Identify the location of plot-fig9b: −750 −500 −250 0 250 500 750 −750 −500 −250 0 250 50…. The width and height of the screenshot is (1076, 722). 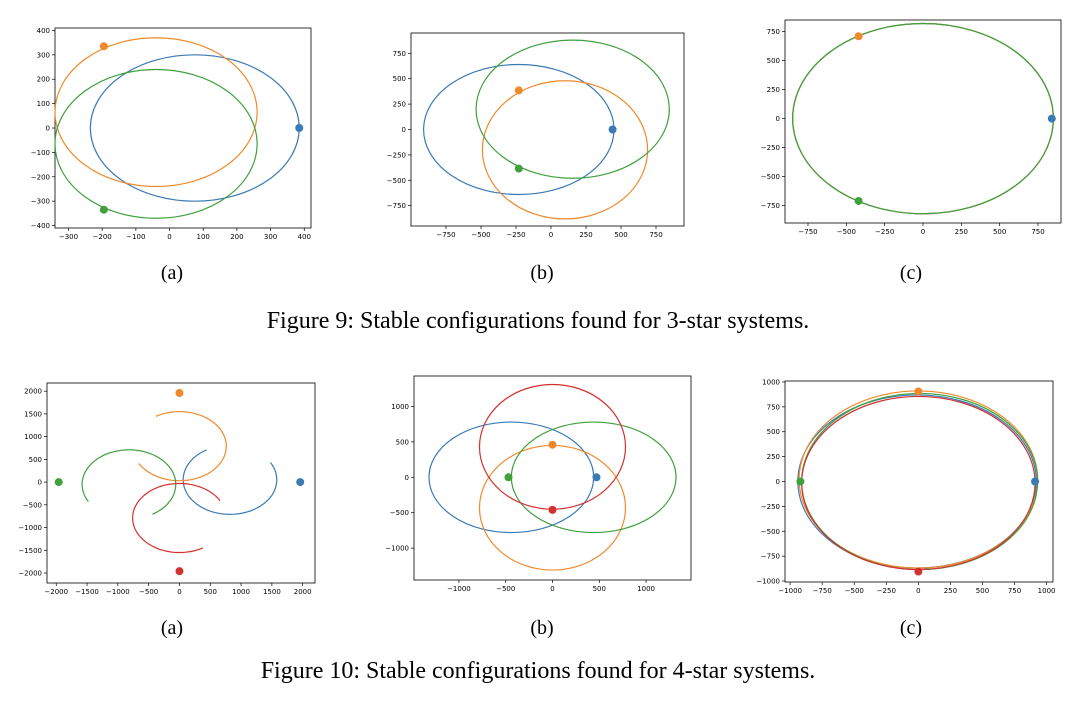
(536, 135).